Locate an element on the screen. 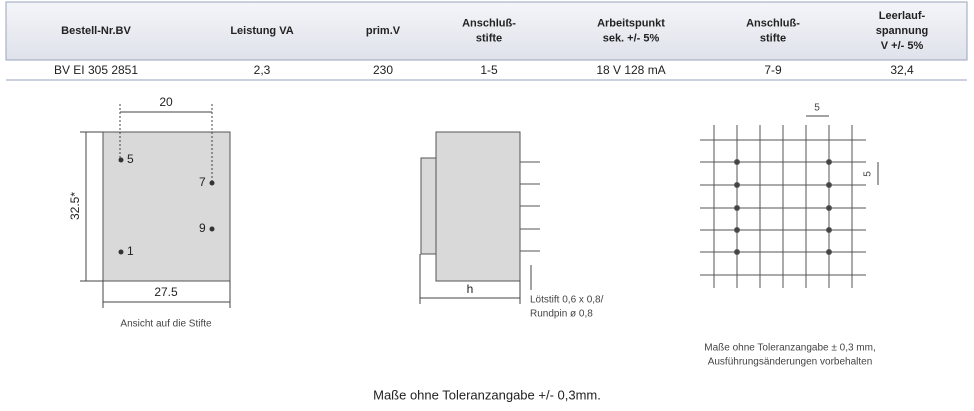 This screenshot has width=974, height=411. header-cell: Arbeitspunkt is located at coordinates (631, 23).